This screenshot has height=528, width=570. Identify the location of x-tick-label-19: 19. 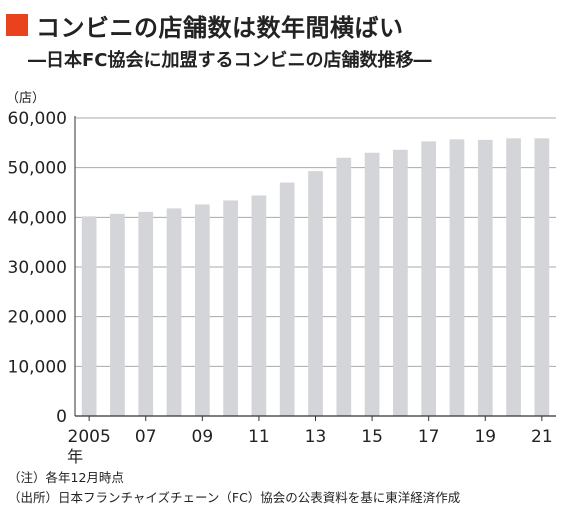
(485, 437).